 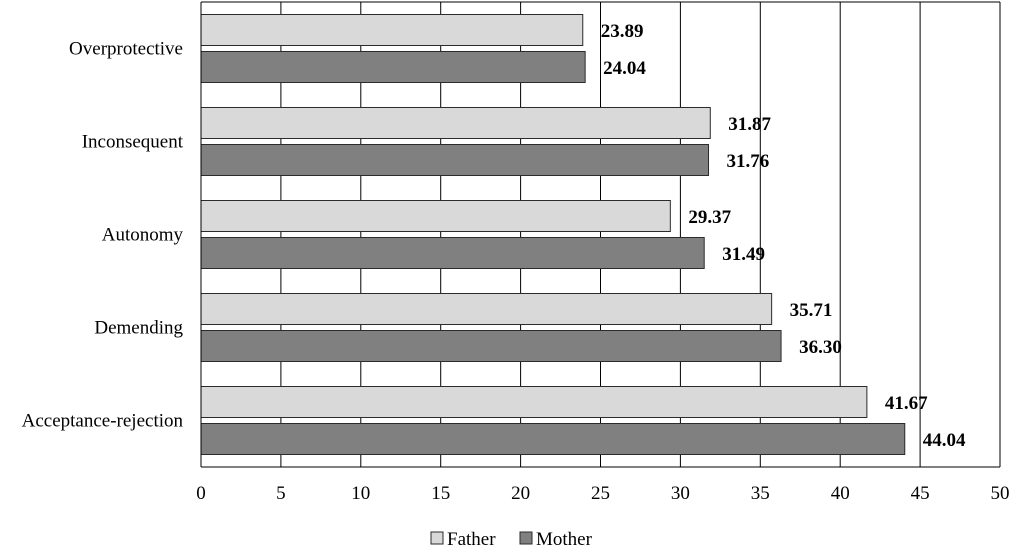 I want to click on bar-father-inconsequent, so click(x=455, y=123).